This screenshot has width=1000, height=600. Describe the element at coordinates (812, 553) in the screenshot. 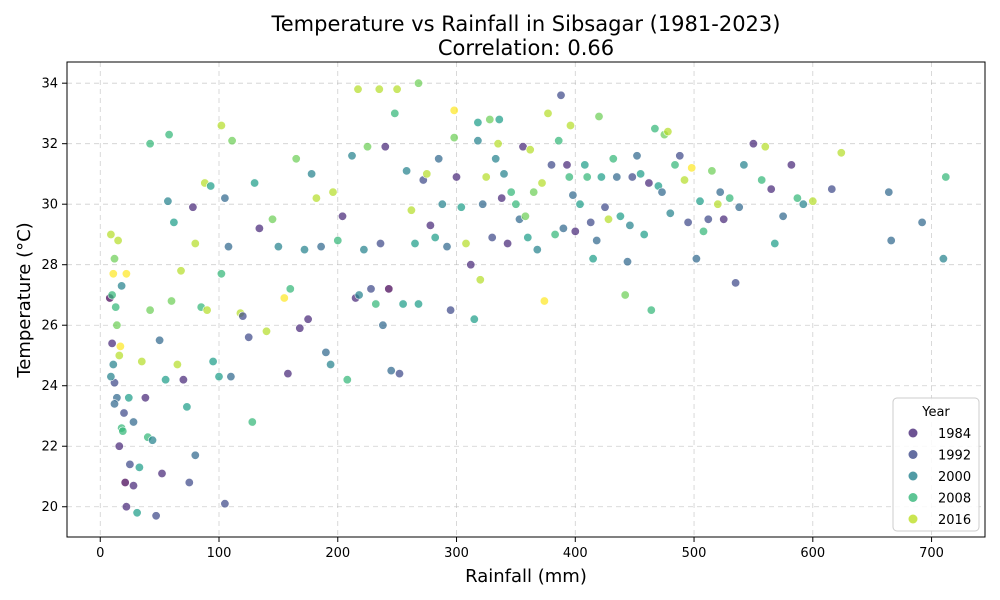

I see `x-tick-label: 600` at that location.